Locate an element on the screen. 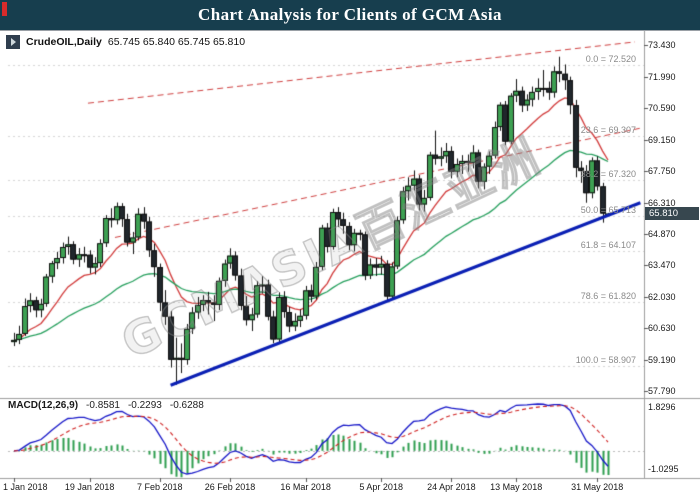  price-axis-label: 70.590 is located at coordinates (662, 107).